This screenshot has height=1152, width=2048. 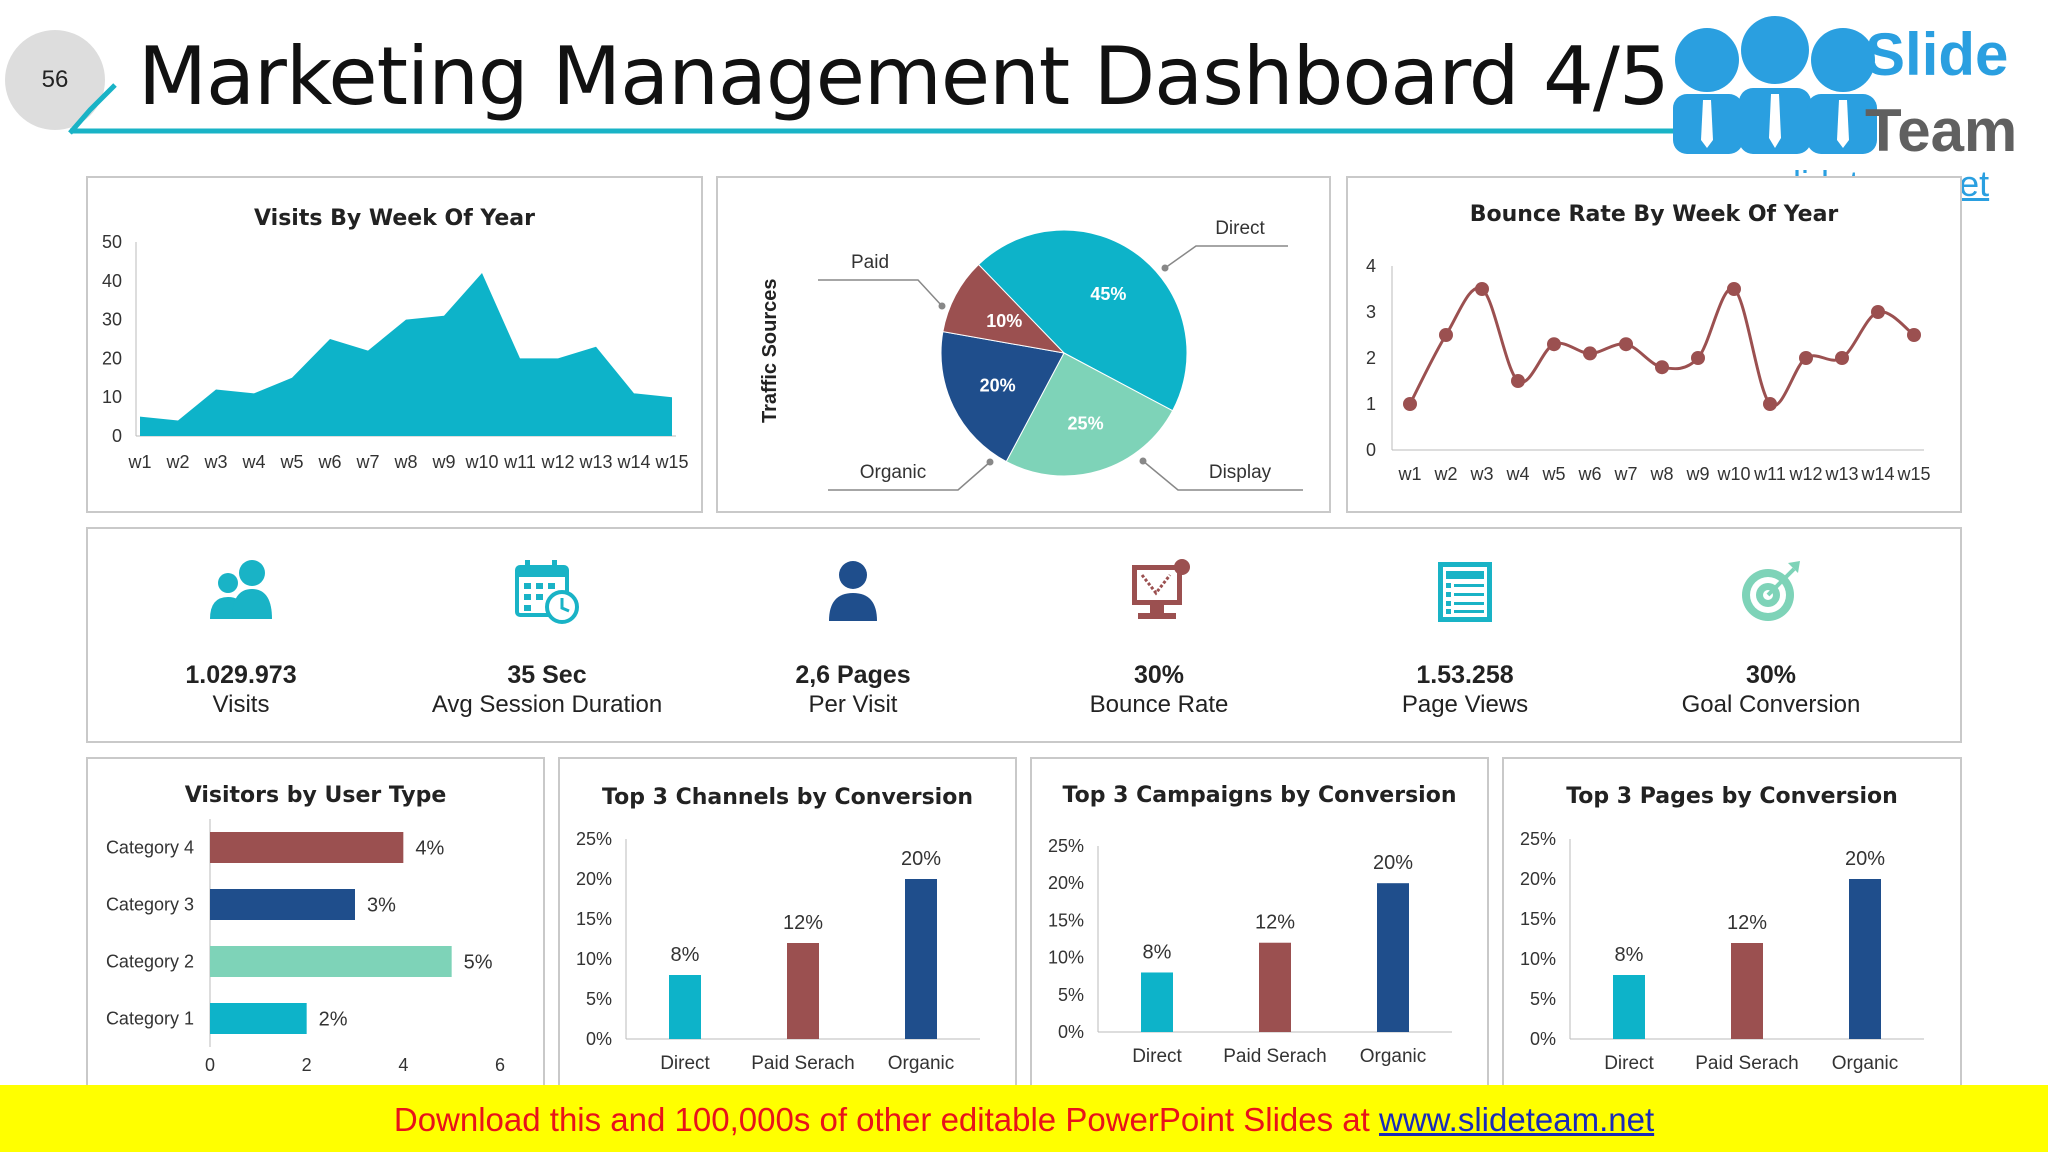 I want to click on y-tick-label: 25%, so click(x=594, y=839).